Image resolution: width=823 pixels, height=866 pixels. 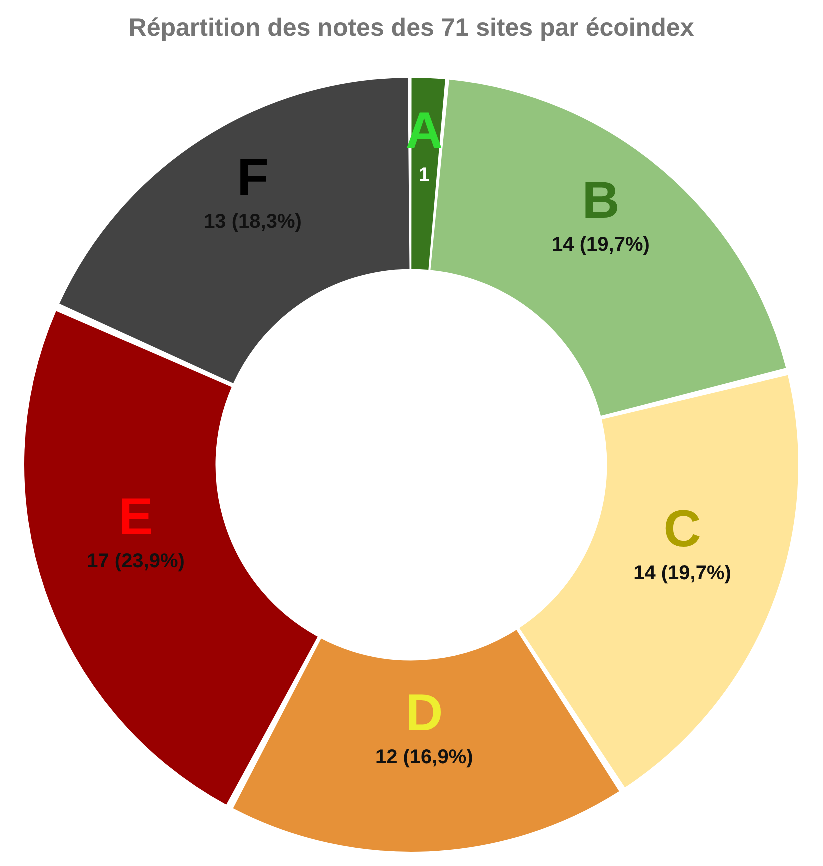 What do you see at coordinates (411, 28) in the screenshot?
I see `chart-title: Répartition des notes des 71 sites par écoindex` at bounding box center [411, 28].